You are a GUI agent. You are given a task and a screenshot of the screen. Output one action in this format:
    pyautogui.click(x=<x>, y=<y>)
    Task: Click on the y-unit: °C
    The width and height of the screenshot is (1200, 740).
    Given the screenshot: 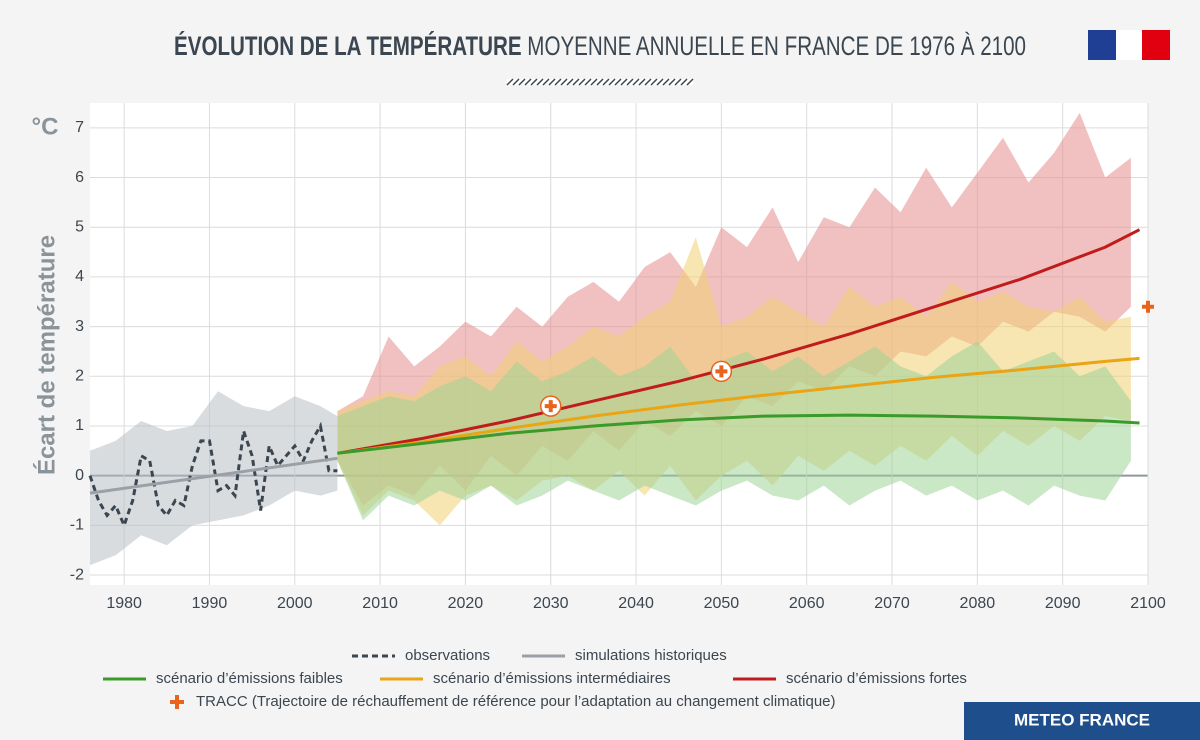 What is the action you would take?
    pyautogui.click(x=45, y=126)
    